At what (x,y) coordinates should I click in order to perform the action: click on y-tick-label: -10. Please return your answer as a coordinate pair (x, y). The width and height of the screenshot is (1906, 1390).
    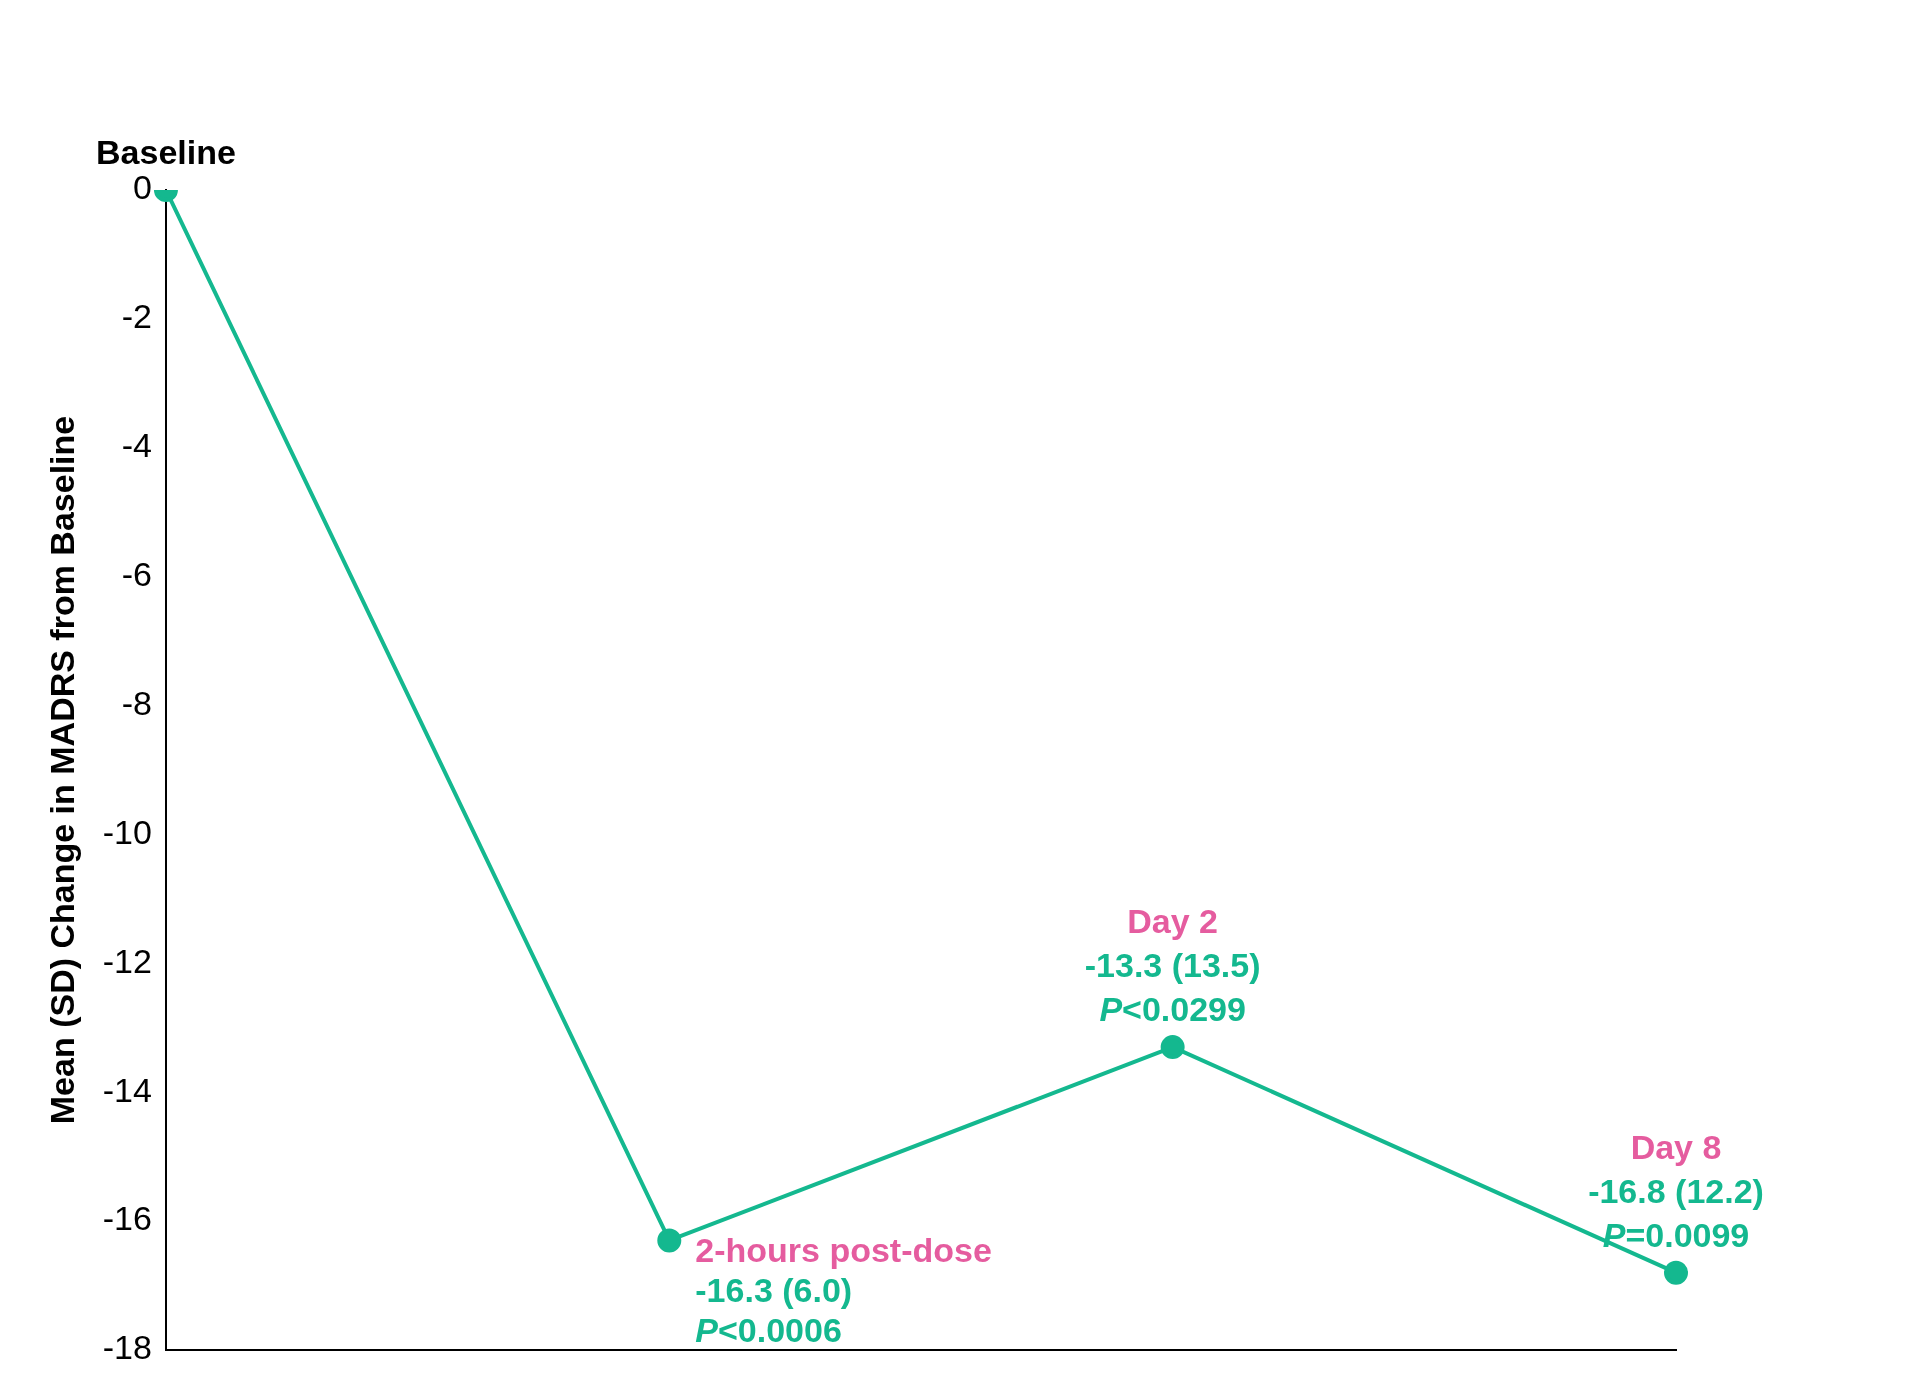
    Looking at the image, I should click on (127, 831).